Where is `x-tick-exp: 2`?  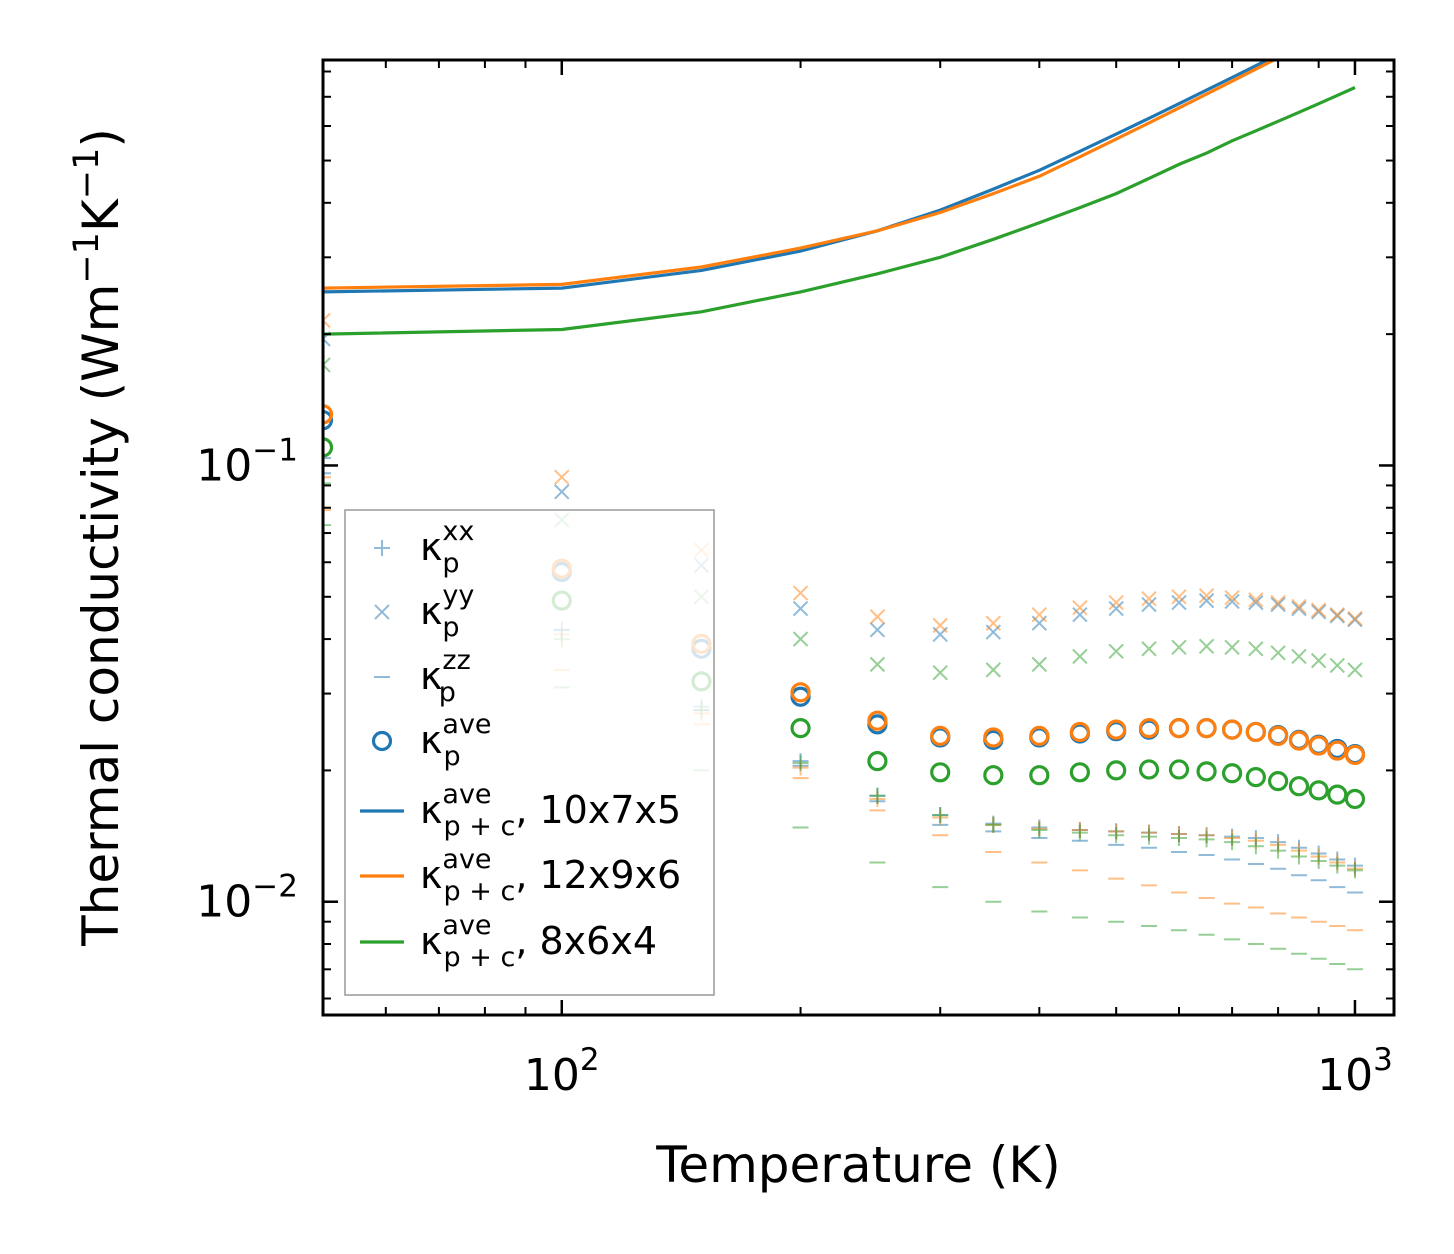 x-tick-exp: 2 is located at coordinates (590, 1060).